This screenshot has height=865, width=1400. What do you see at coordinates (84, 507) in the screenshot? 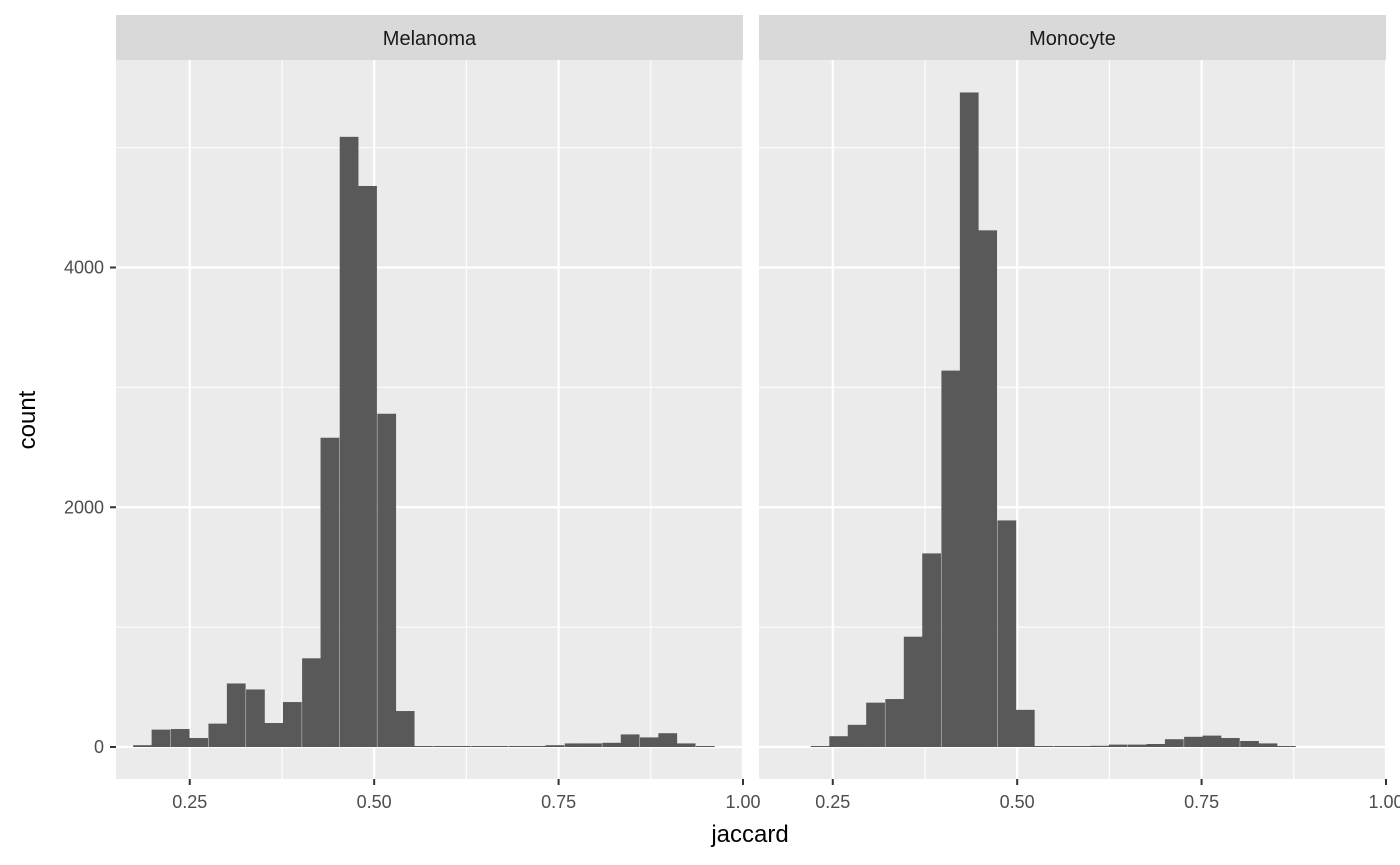
I see `y-tick-label: 2000` at bounding box center [84, 507].